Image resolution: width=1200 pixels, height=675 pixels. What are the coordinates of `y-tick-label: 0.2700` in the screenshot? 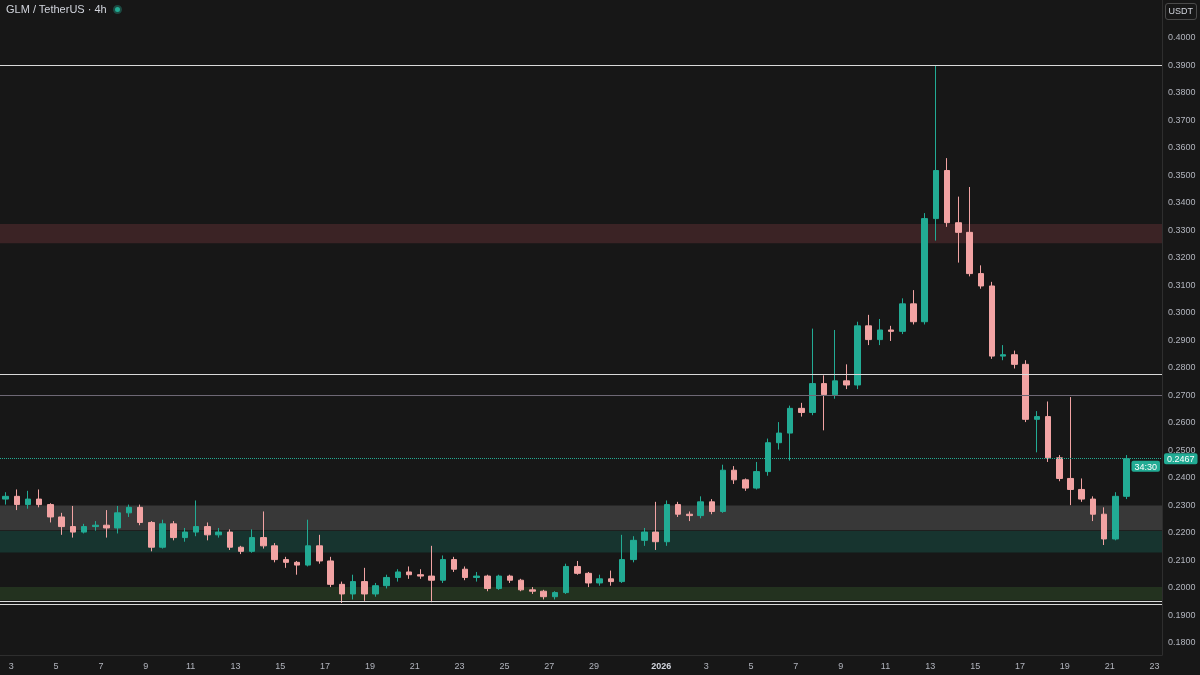 It's located at (1182, 394).